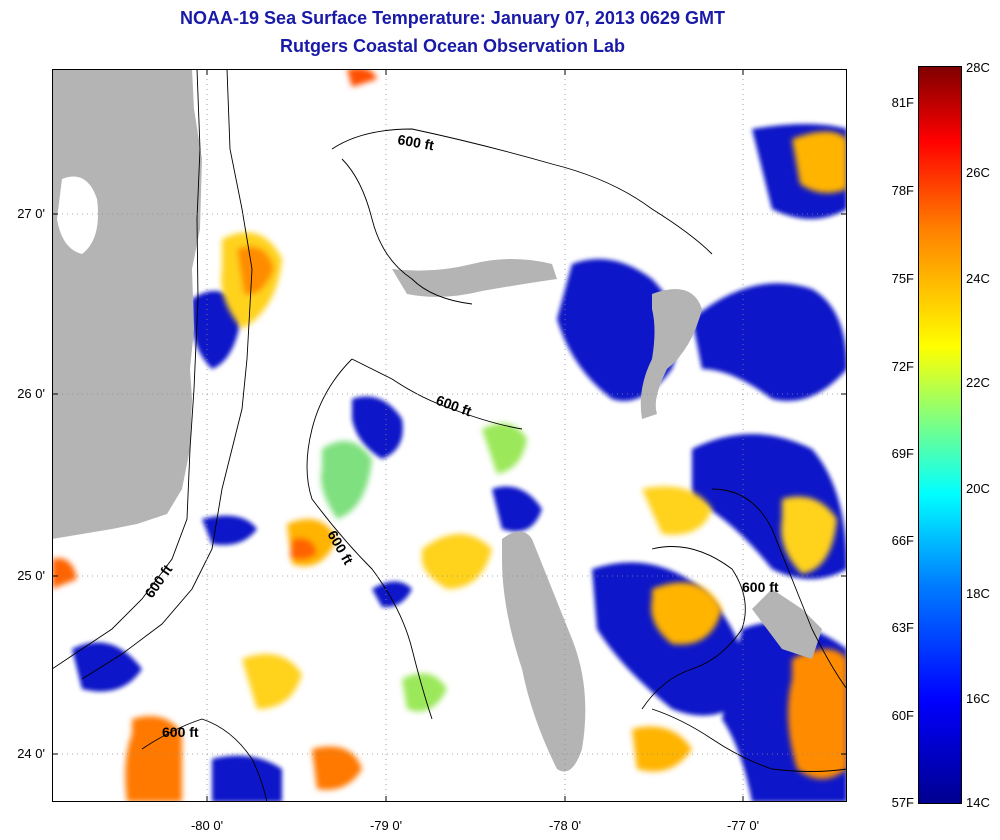 This screenshot has width=1000, height=840. Describe the element at coordinates (544, 651) in the screenshot. I see `andros` at that location.